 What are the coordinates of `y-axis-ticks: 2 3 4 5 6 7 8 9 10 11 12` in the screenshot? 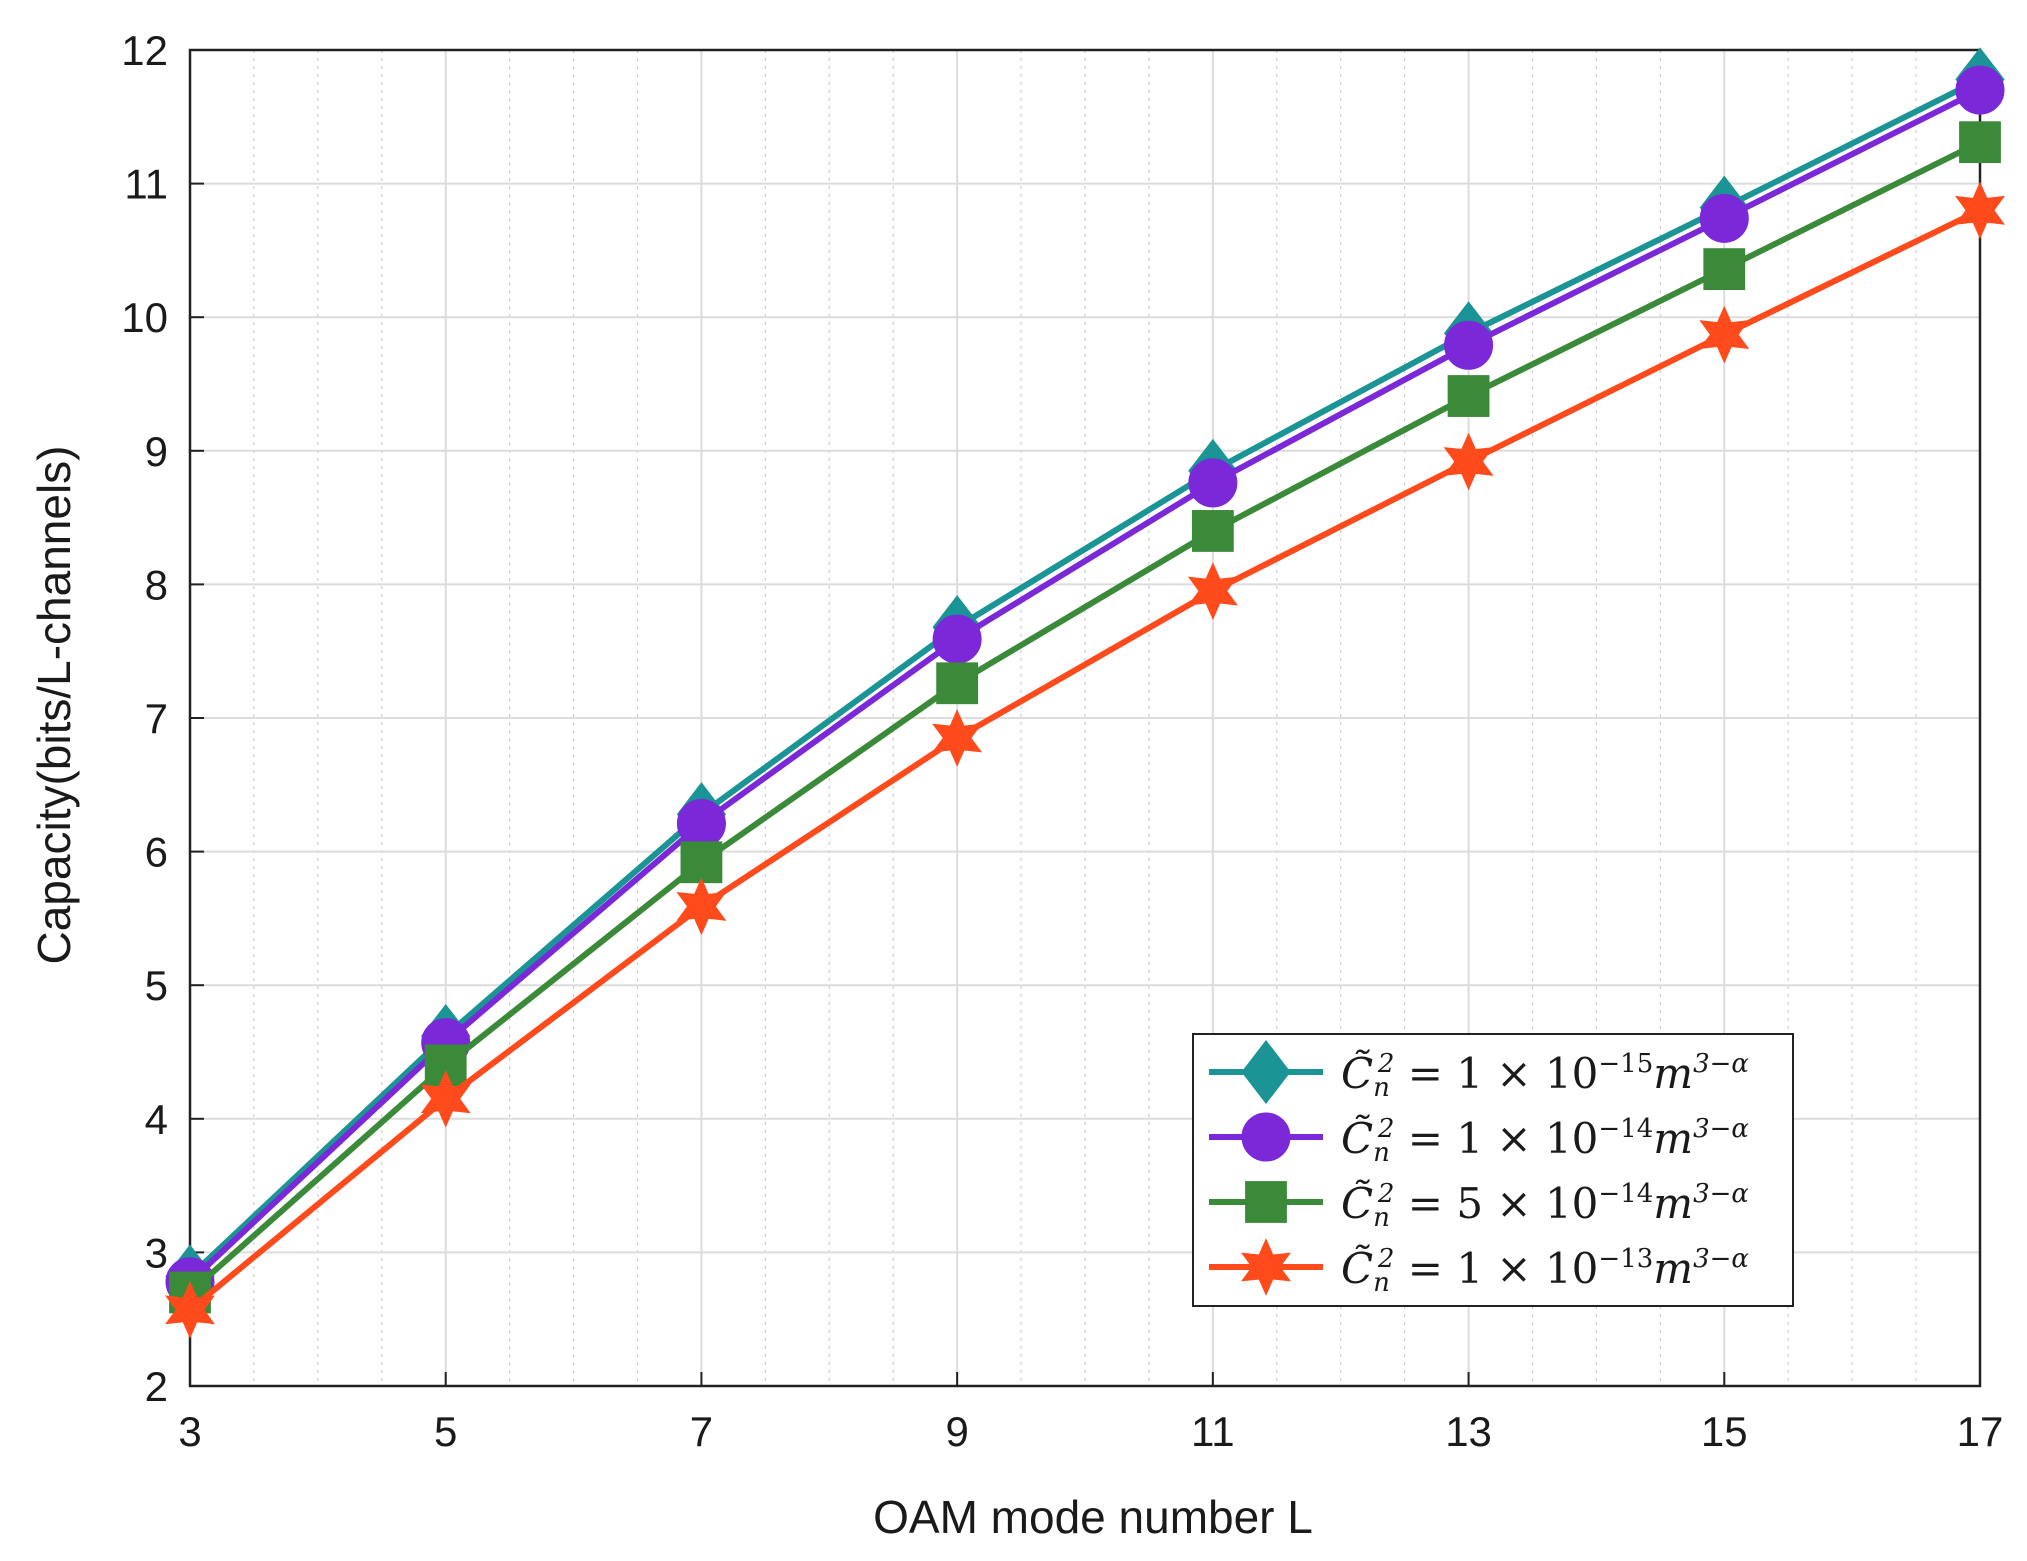 It's located at (162, 718).